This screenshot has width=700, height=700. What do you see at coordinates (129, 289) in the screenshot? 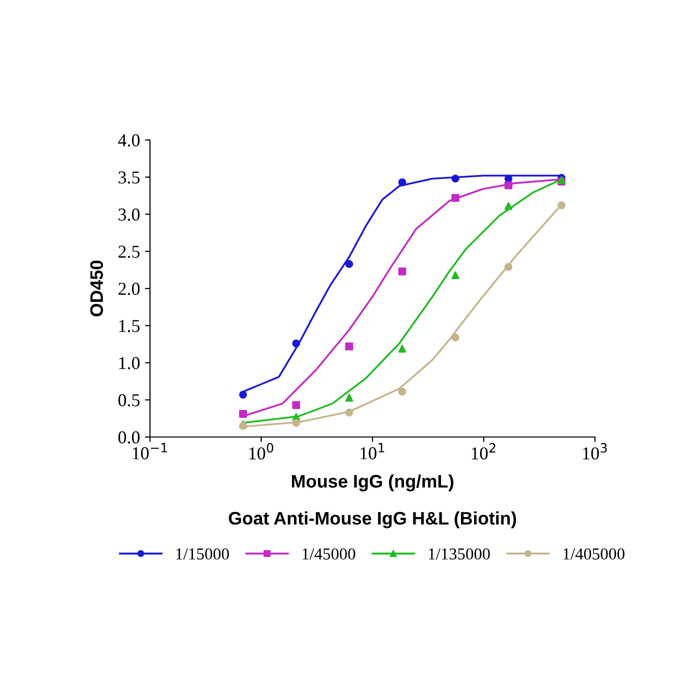
I see `y-tick-label: 2.0` at bounding box center [129, 289].